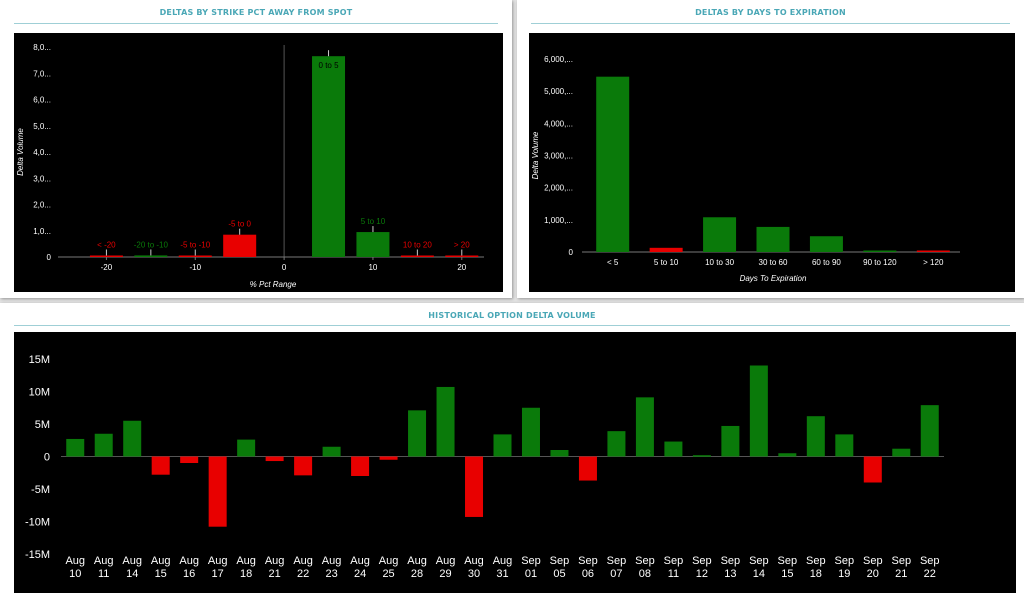  I want to click on x-tick-label: Sep 01, so click(531, 567).